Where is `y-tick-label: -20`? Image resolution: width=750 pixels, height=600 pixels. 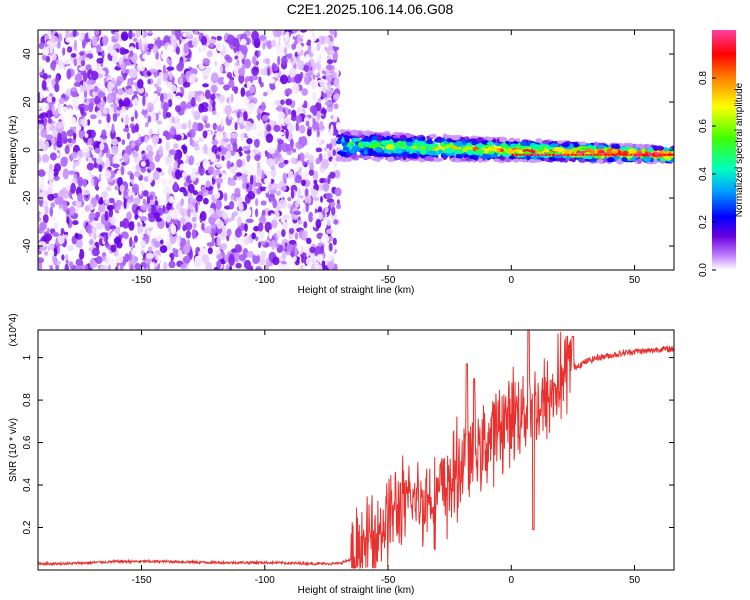
y-tick-label: -20 is located at coordinates (27, 197).